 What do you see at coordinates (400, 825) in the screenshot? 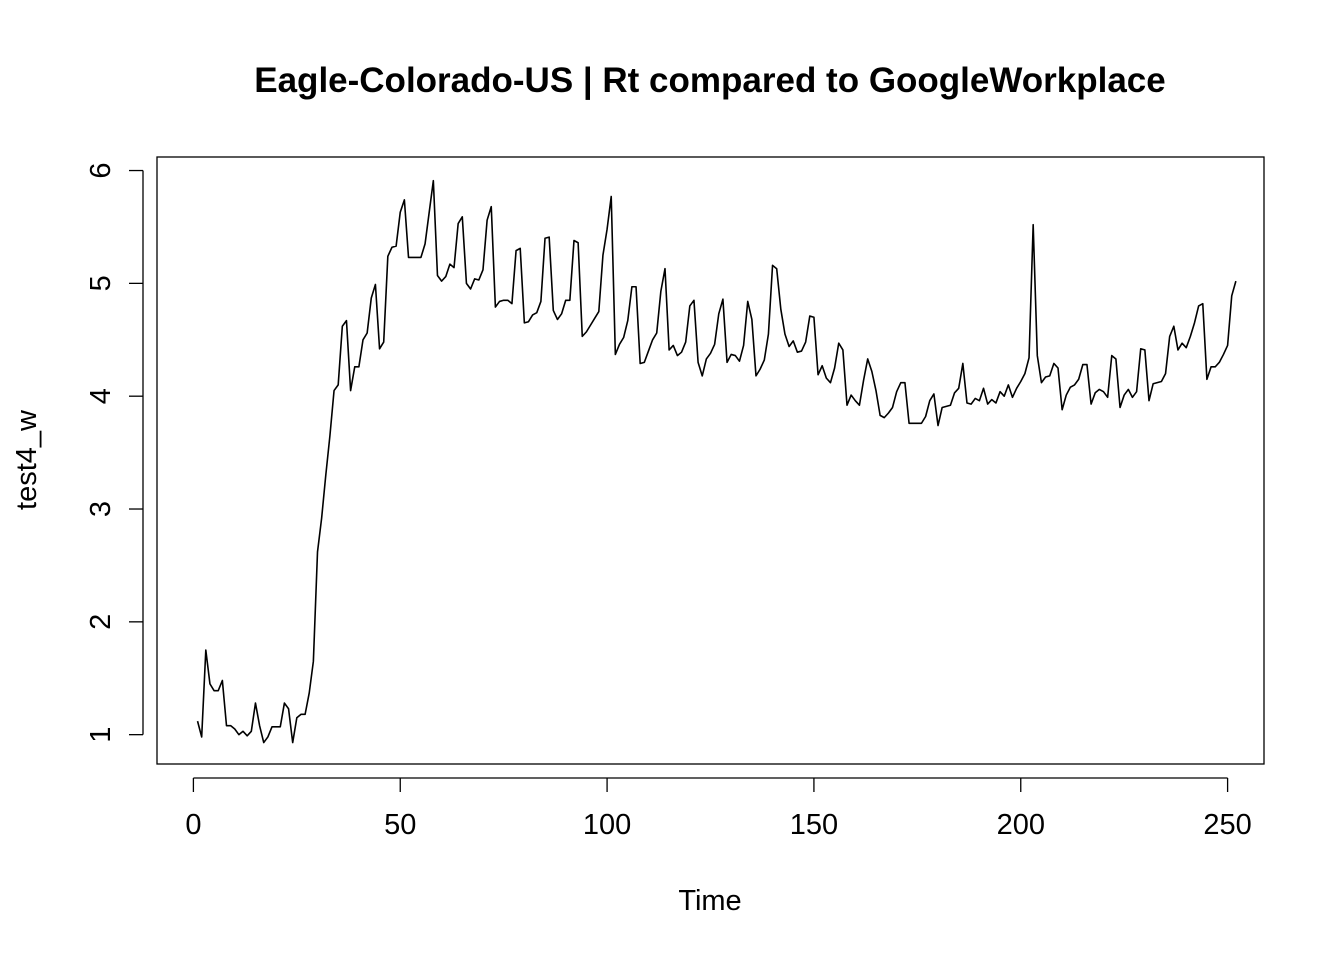
I see `x-tick-label: 50` at bounding box center [400, 825].